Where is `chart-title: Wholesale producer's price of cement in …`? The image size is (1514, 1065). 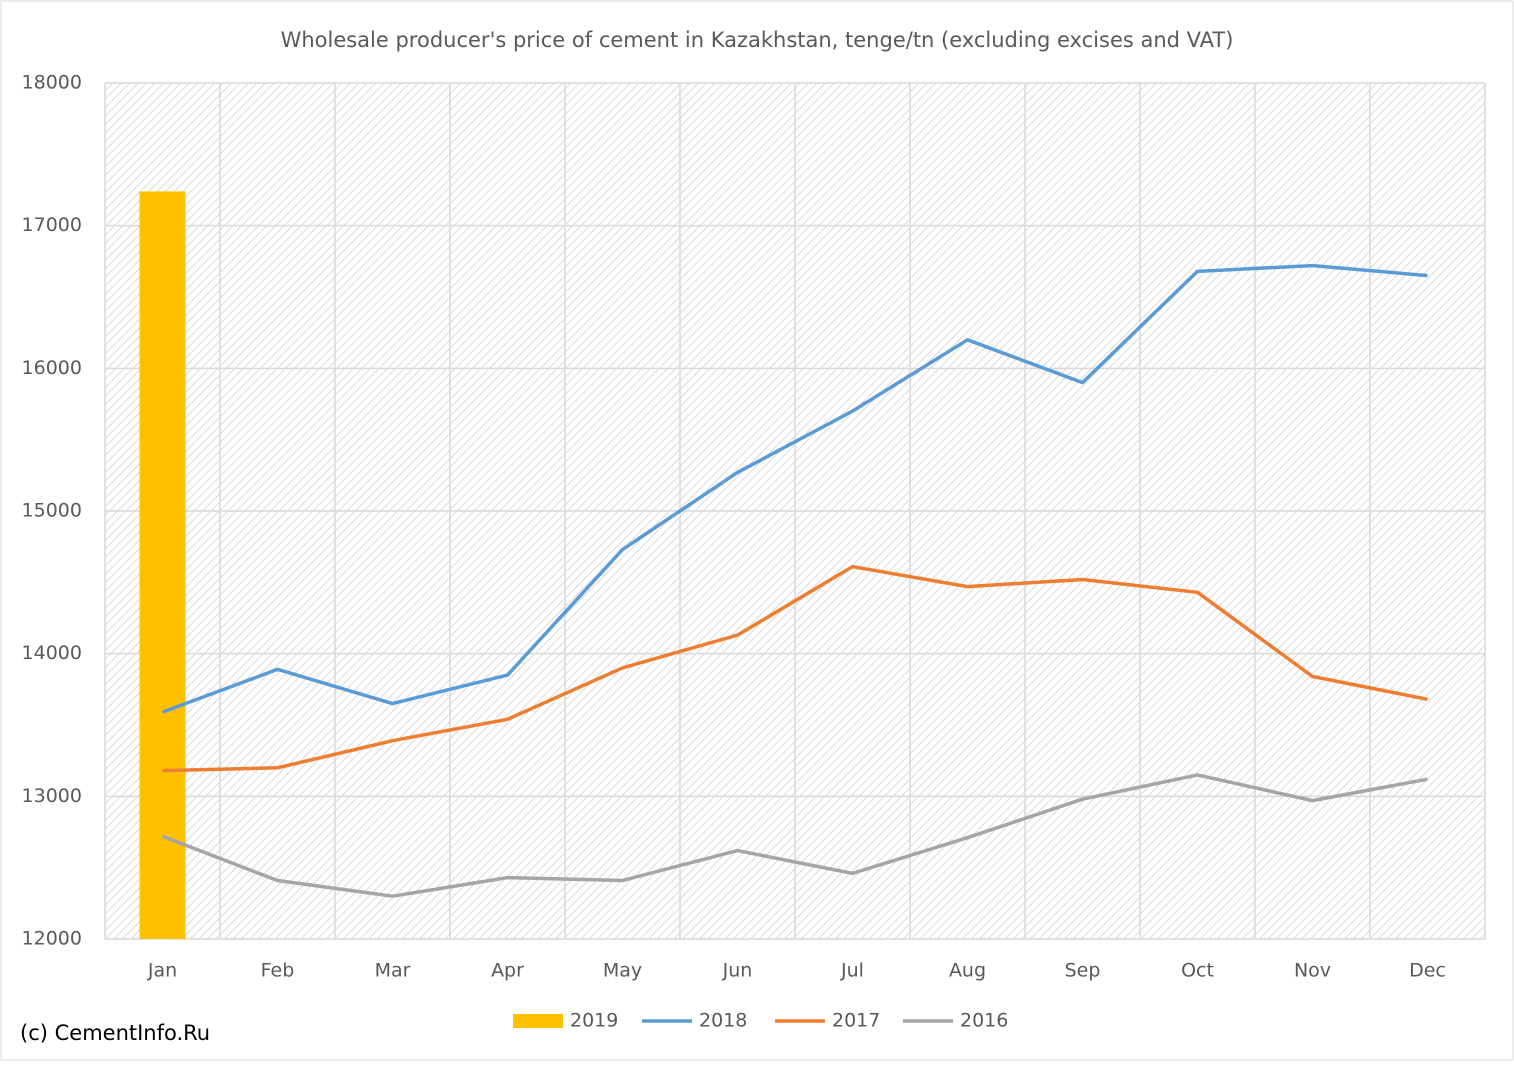 chart-title: Wholesale producer's price of cement in … is located at coordinates (757, 40).